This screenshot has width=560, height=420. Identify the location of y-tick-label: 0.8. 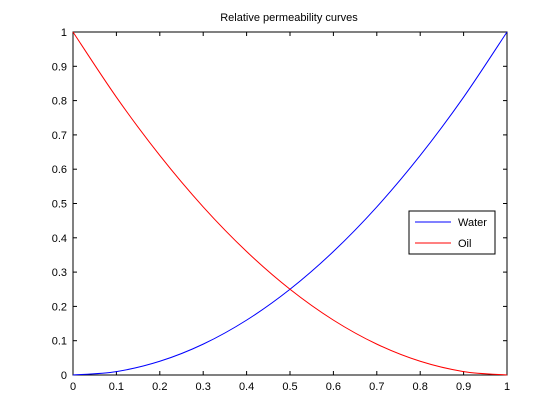
(59, 102).